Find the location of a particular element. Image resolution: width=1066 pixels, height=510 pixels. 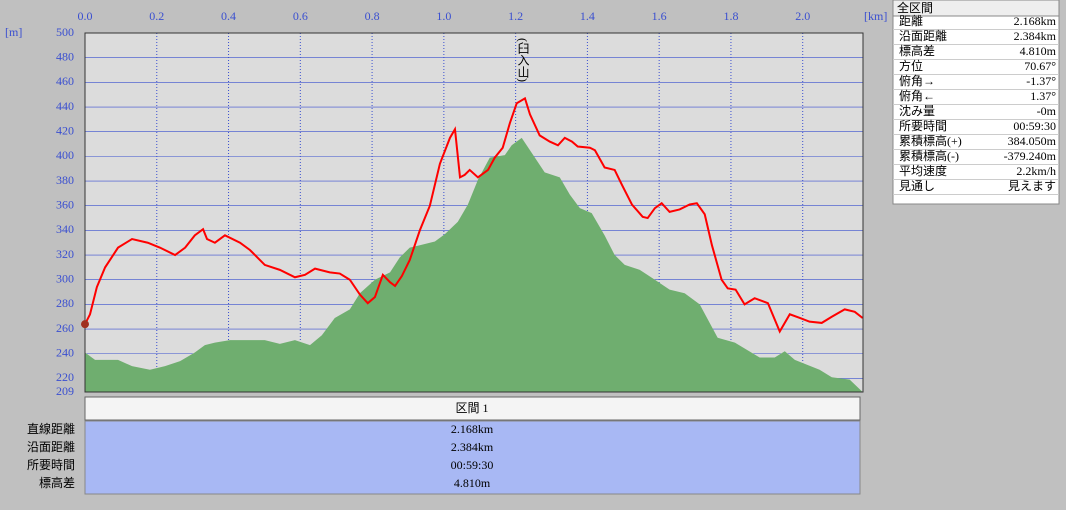

x-tick-label: 1.0 is located at coordinates (443, 16).